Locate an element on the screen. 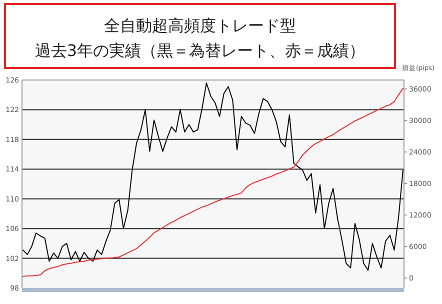  chart-subtitle: 過去3年の実績（黒＝為替レート、赤＝成績） is located at coordinates (200, 50).